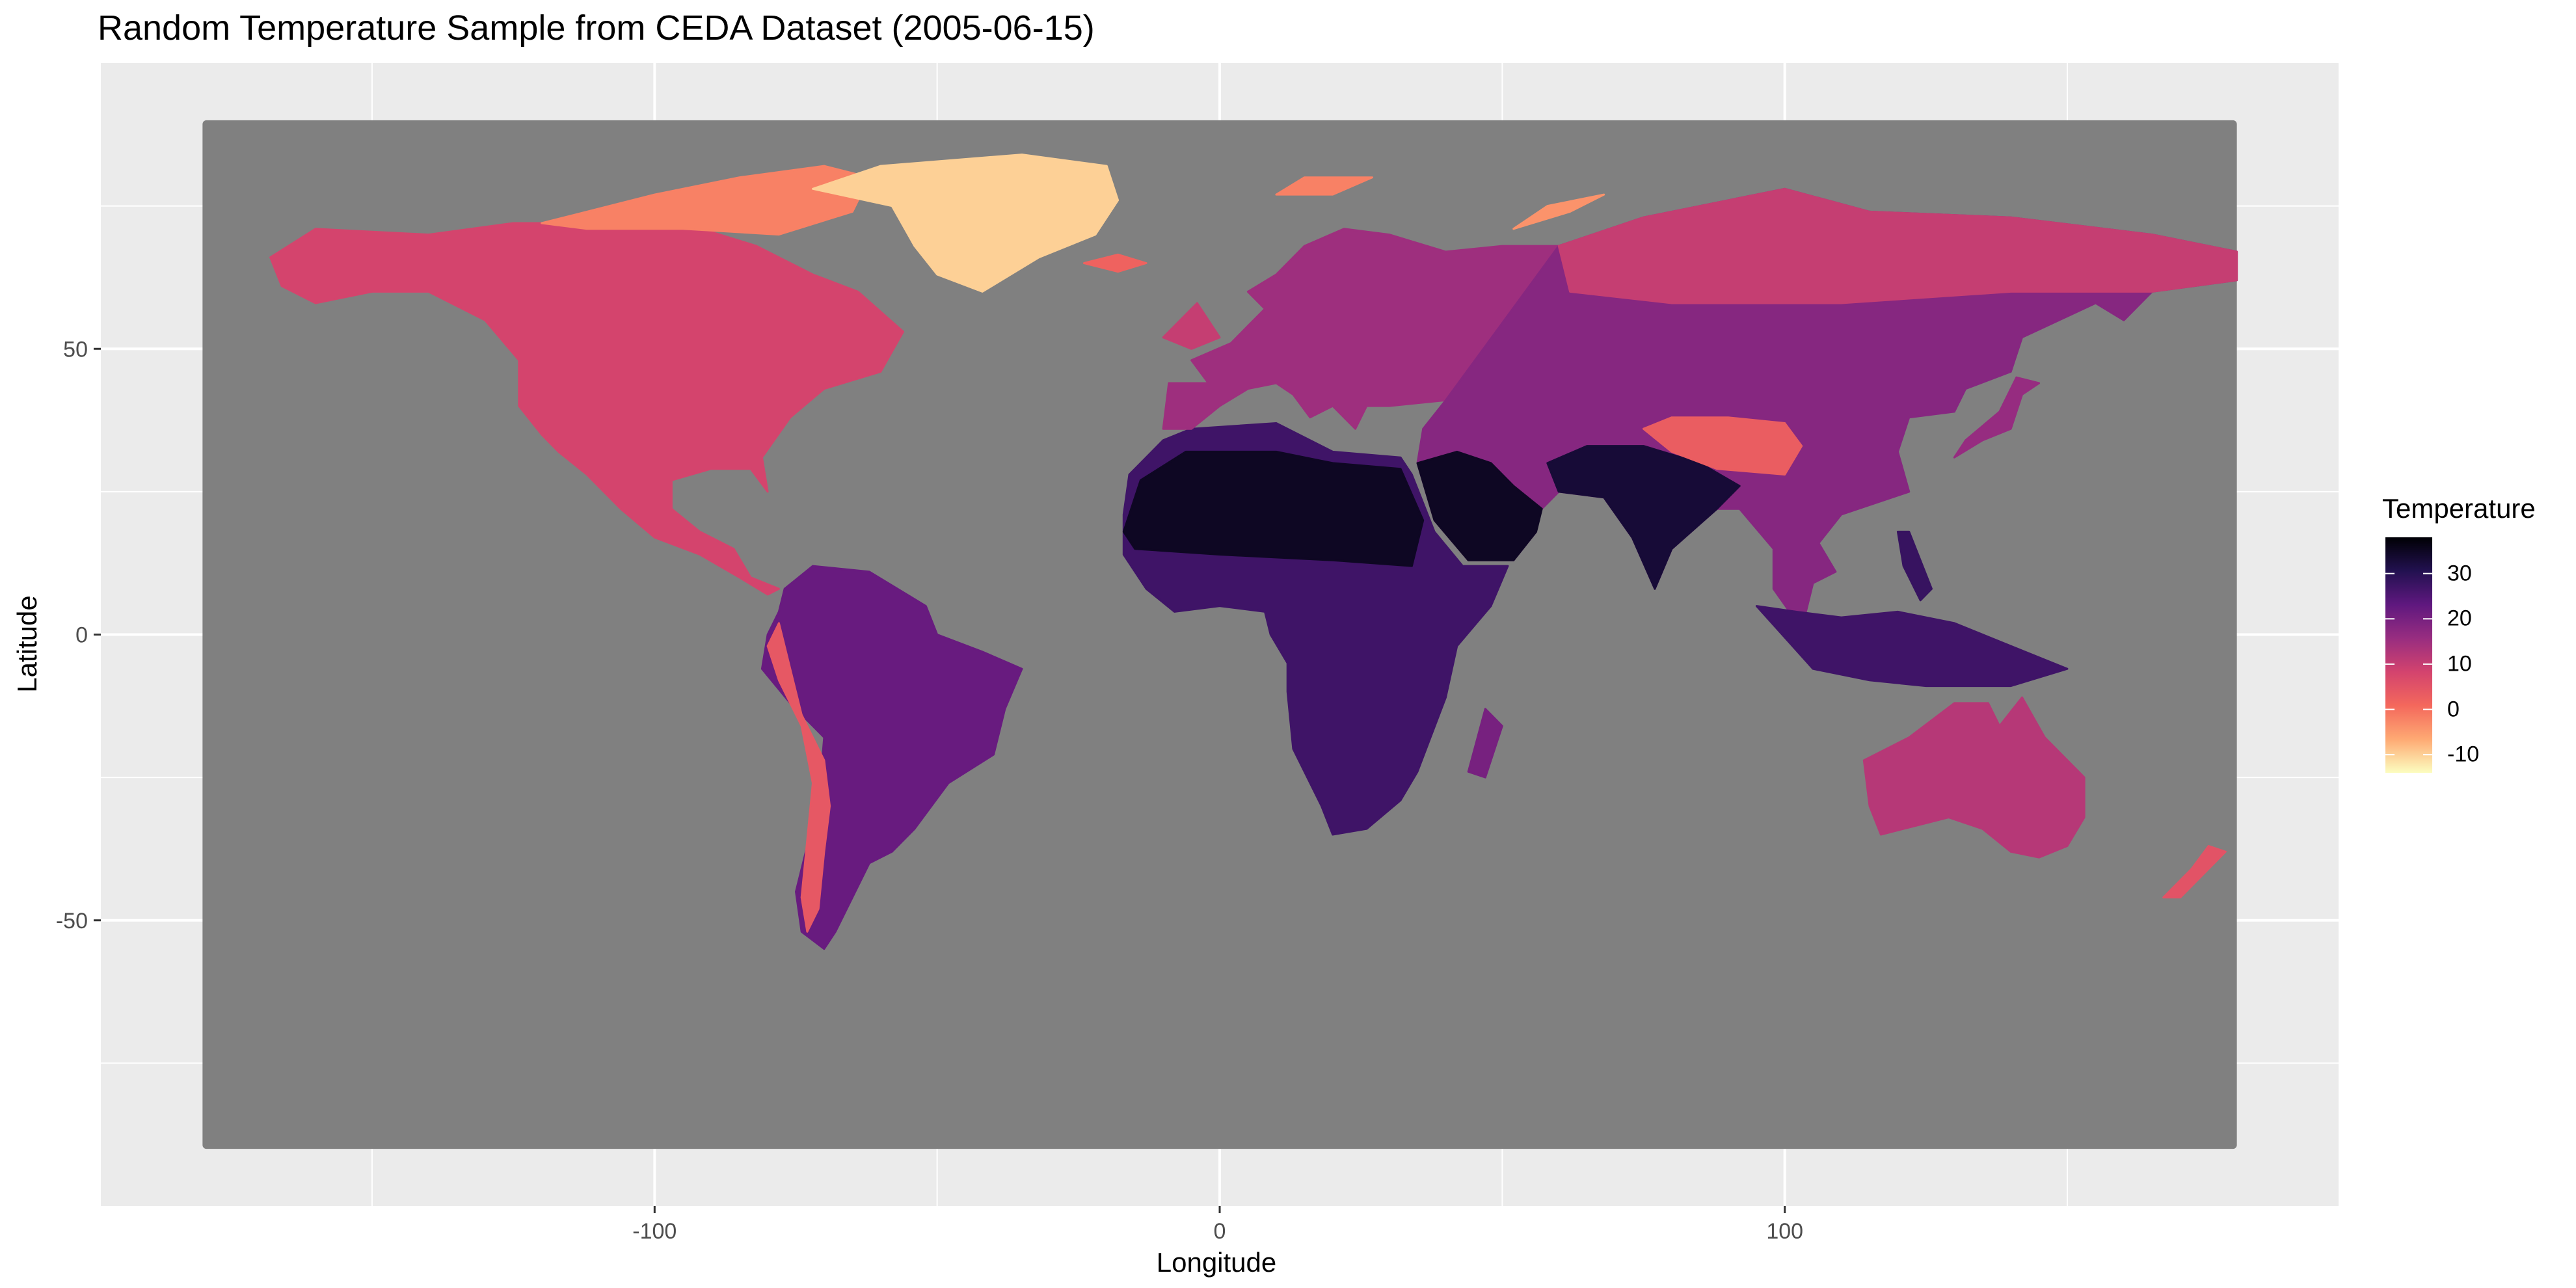  Describe the element at coordinates (1643, 517) in the screenshot. I see `region-india-and-persian-gulf` at that location.